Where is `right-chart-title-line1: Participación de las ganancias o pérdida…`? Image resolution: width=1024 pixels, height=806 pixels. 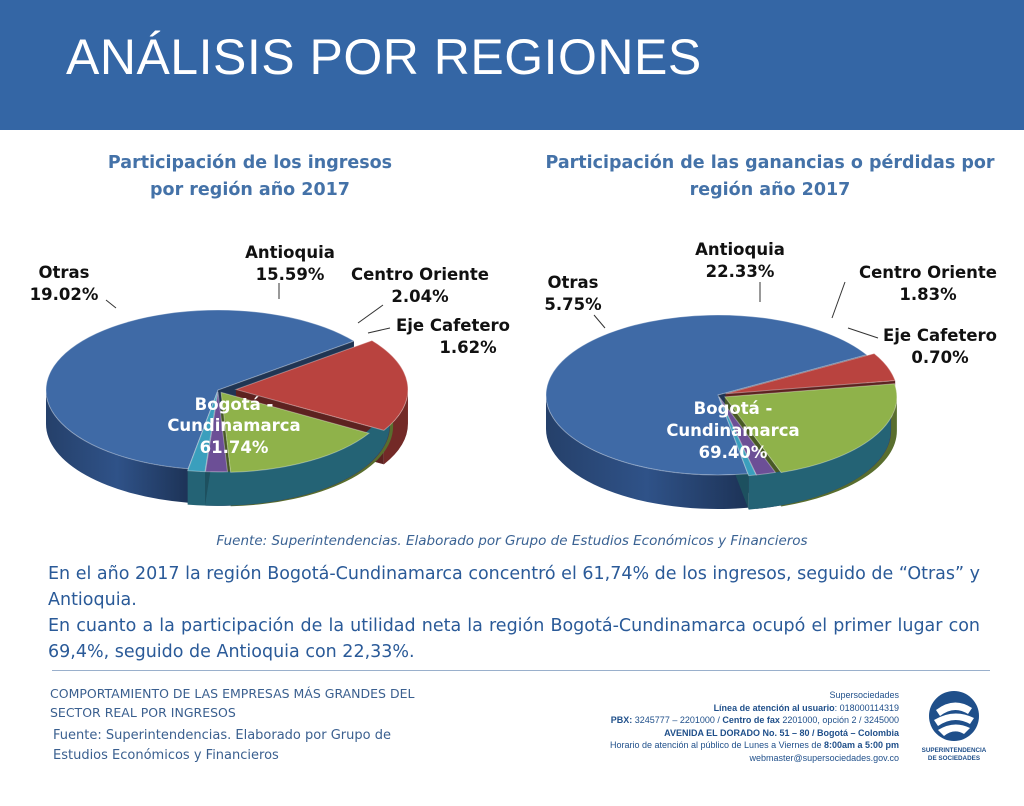
right-chart-title-line1: Participación de las ganancias o pérdida… is located at coordinates (770, 163).